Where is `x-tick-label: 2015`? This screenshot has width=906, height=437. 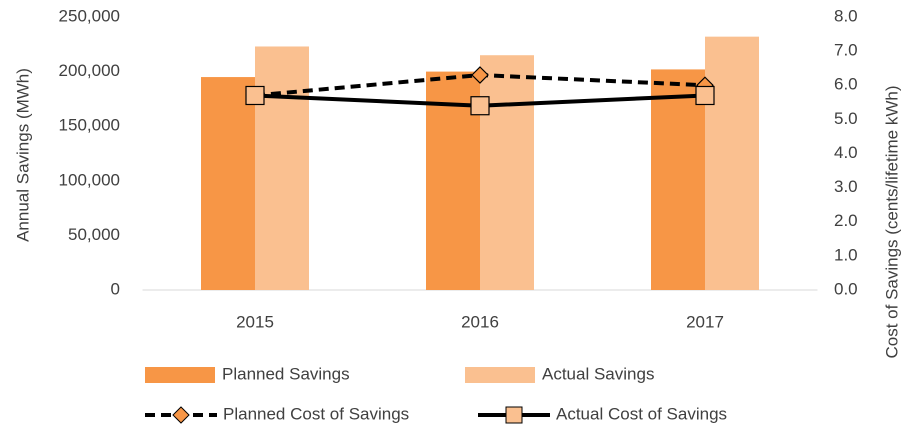
x-tick-label: 2015 is located at coordinates (255, 321).